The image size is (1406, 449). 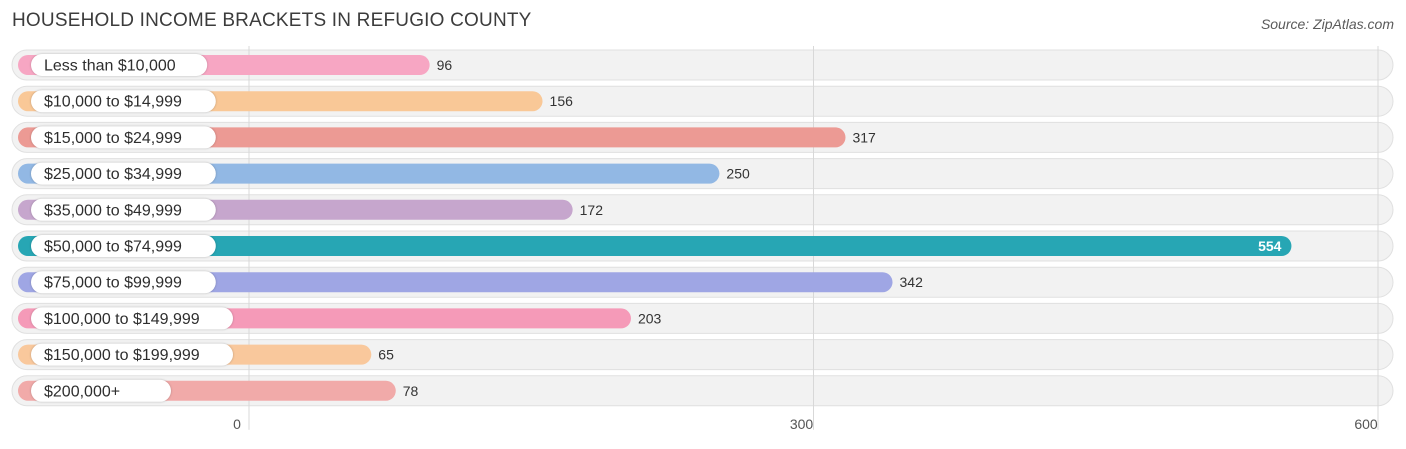 What do you see at coordinates (122, 319) in the screenshot?
I see `category-label: $100,000 to $149,999` at bounding box center [122, 319].